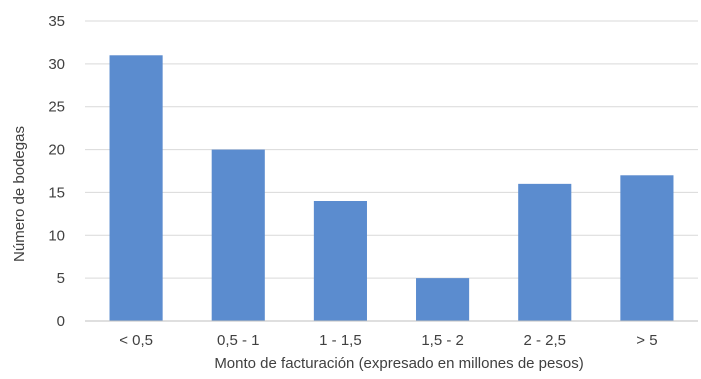 The width and height of the screenshot is (701, 379). I want to click on x-tick-label: 1 - 1,5, so click(340, 340).